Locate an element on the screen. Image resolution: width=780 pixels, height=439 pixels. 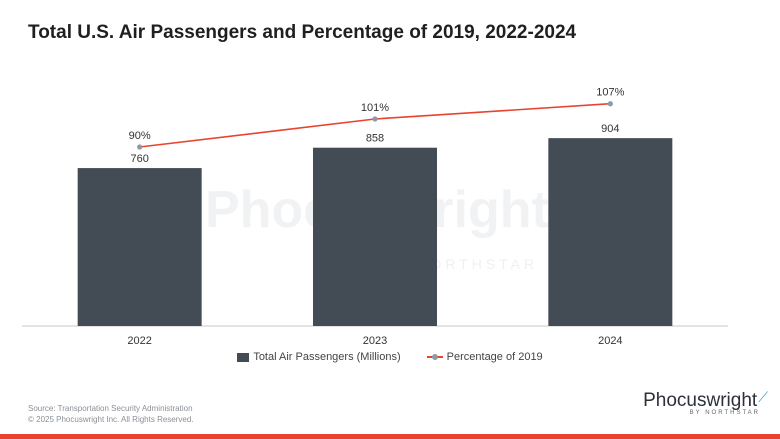
phocuswright-logo: Phocuswright ⟋ BY NORTHSTAR is located at coordinates (705, 403).